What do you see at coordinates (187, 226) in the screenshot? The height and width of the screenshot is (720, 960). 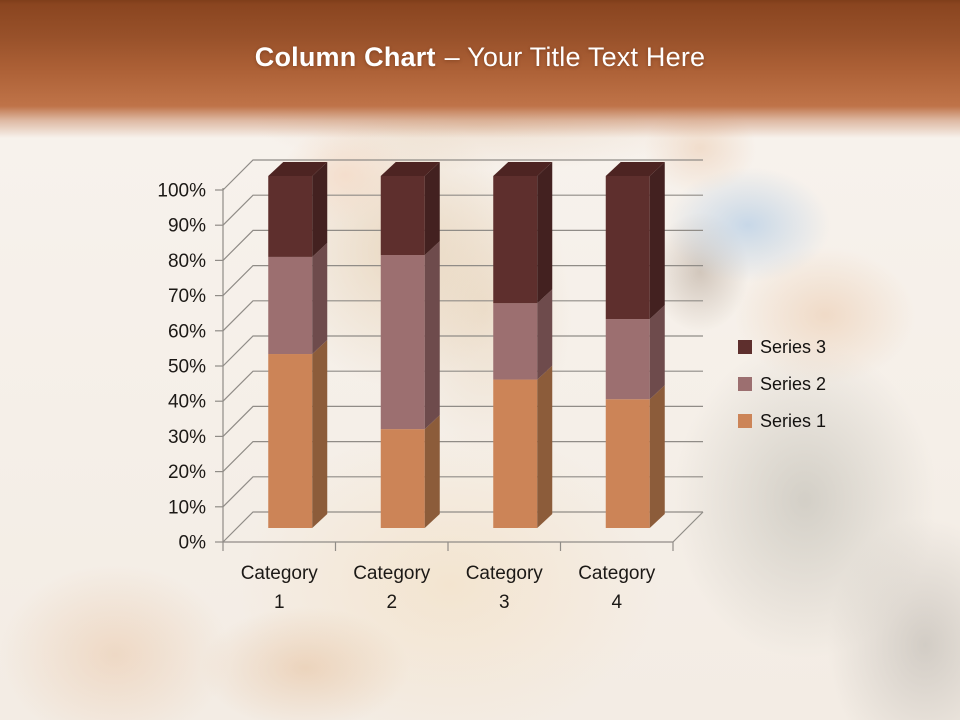 I see `value-axis-label: 90%` at bounding box center [187, 226].